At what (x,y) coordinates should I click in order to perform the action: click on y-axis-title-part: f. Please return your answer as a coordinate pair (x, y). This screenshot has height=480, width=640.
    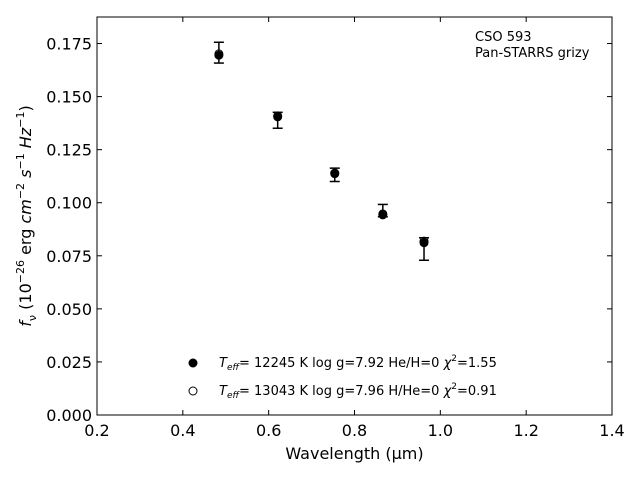
    Looking at the image, I should click on (25, 323).